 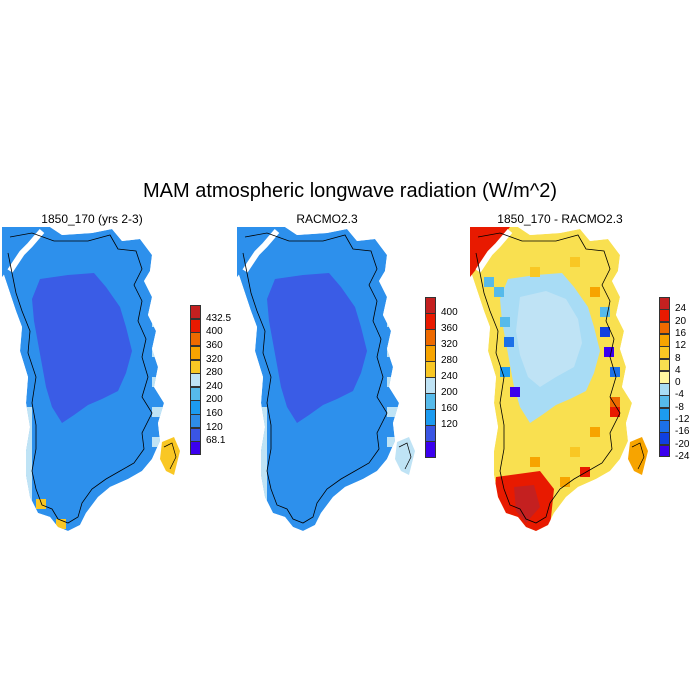 What do you see at coordinates (315, 378) in the screenshot?
I see `coastline` at bounding box center [315, 378].